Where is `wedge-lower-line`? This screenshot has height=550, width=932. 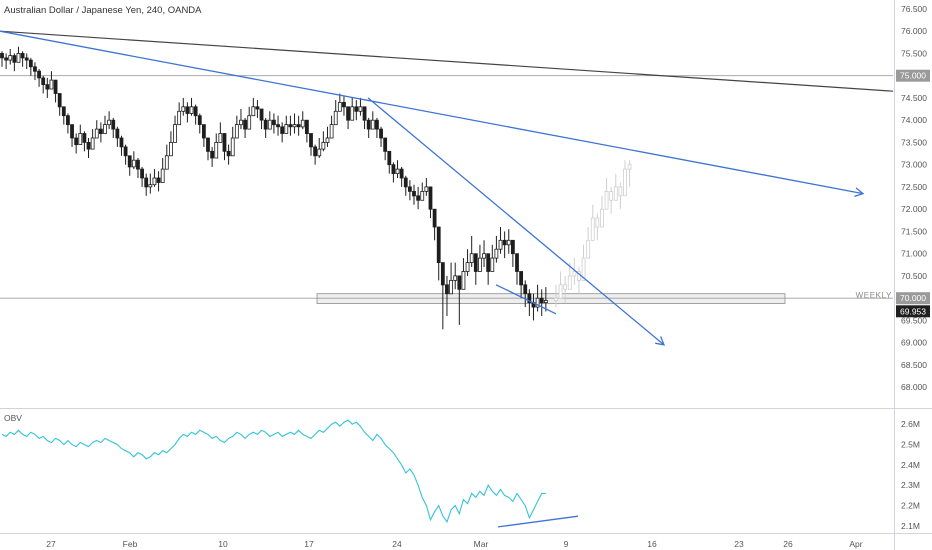 wedge-lower-line is located at coordinates (526, 299).